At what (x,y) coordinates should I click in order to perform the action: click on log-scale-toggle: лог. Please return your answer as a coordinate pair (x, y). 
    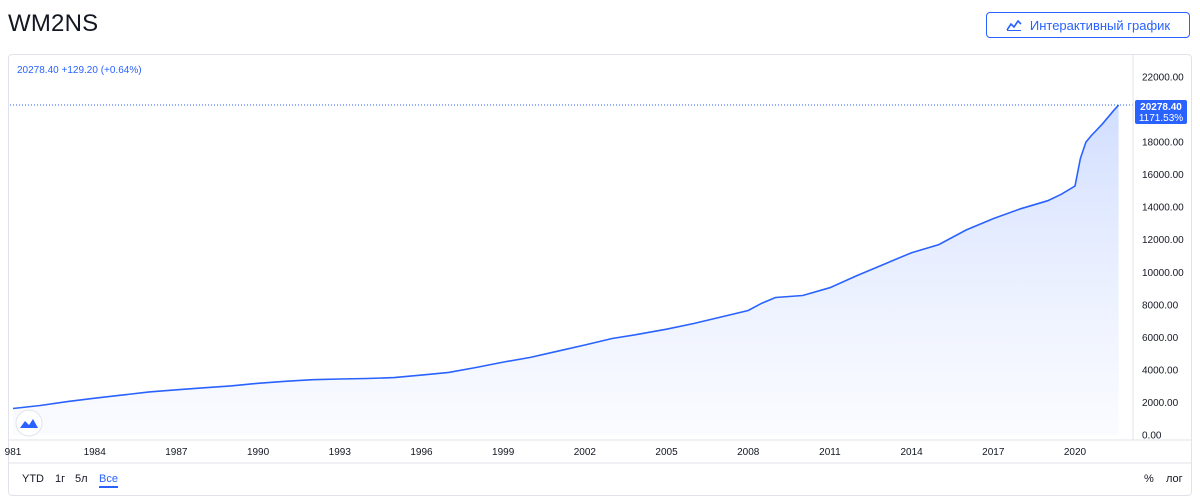
    Looking at the image, I should click on (1174, 479).